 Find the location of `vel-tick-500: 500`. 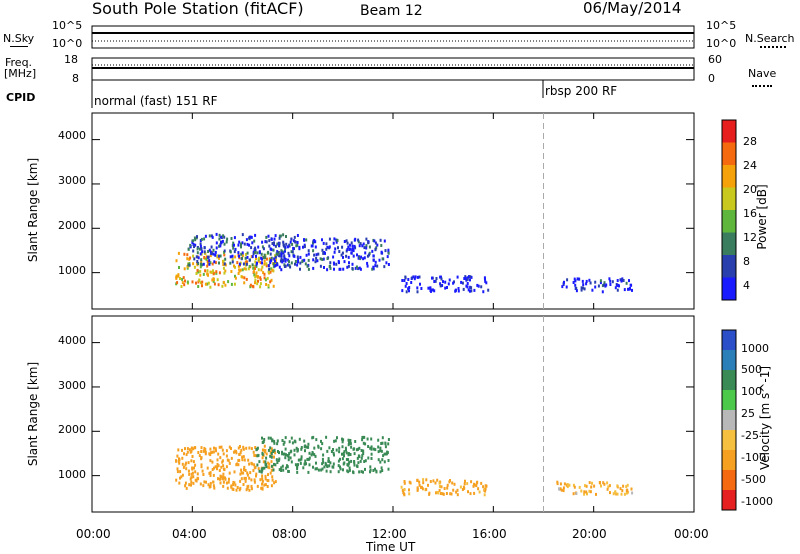

vel-tick-500: 500 is located at coordinates (751, 369).